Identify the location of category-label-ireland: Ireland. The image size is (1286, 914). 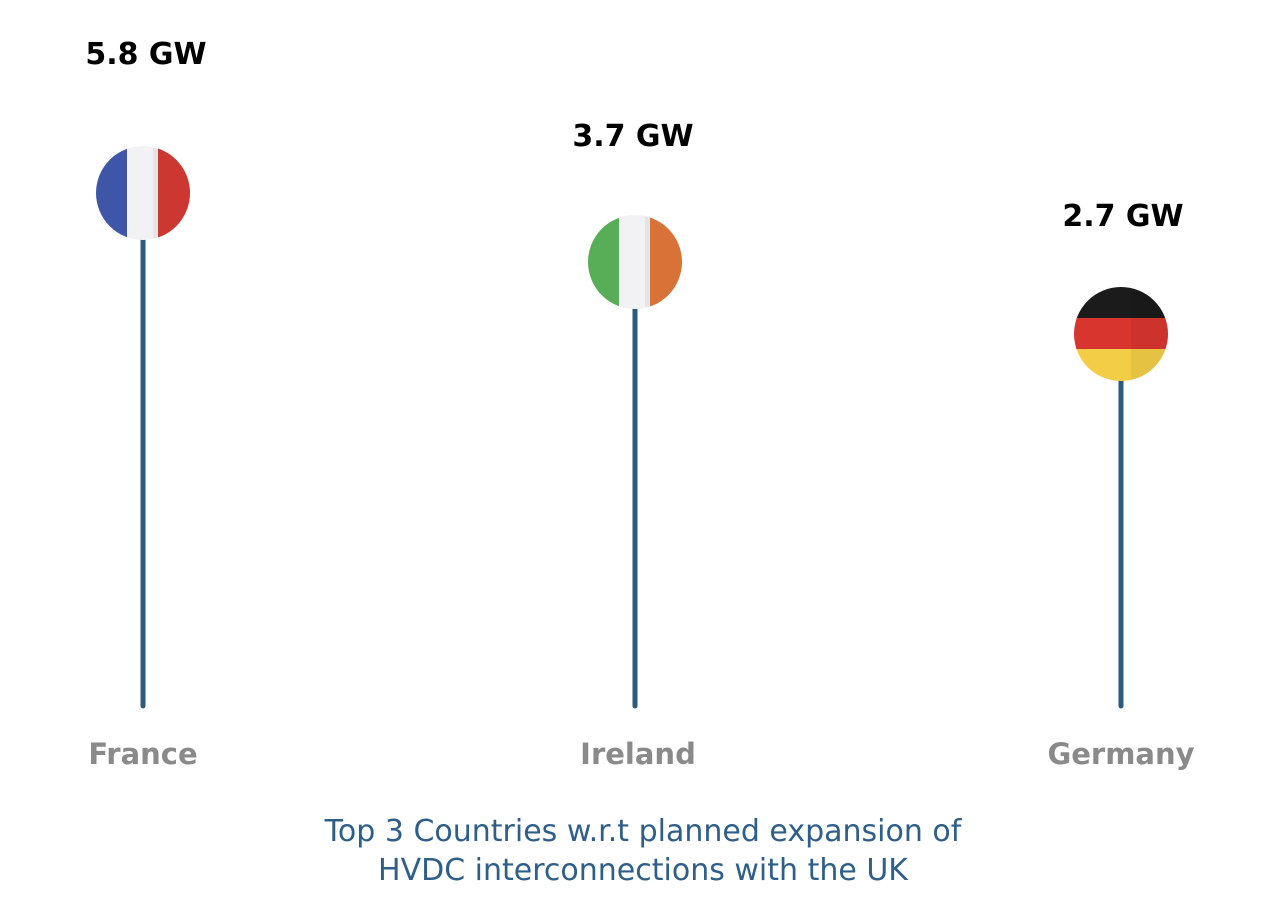
(638, 754).